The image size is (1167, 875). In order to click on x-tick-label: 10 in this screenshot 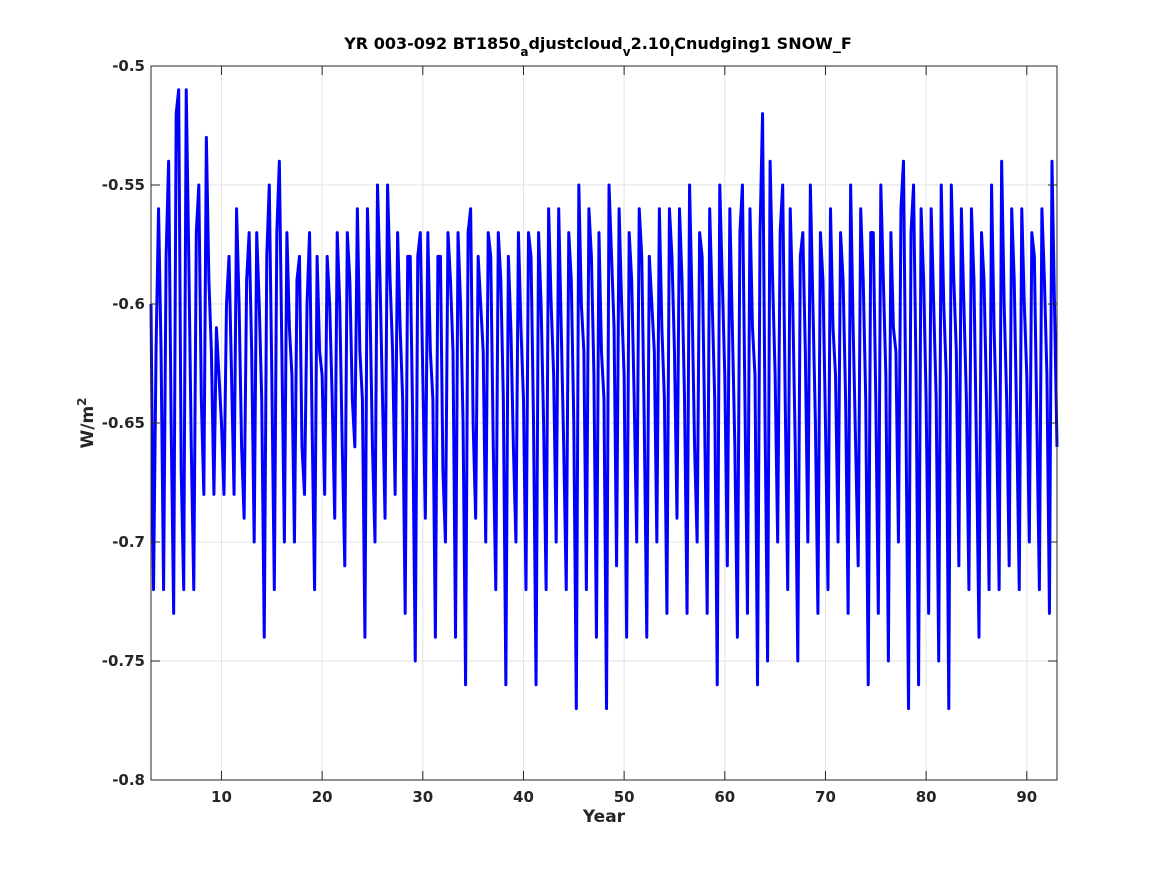, I will do `click(221, 797)`.